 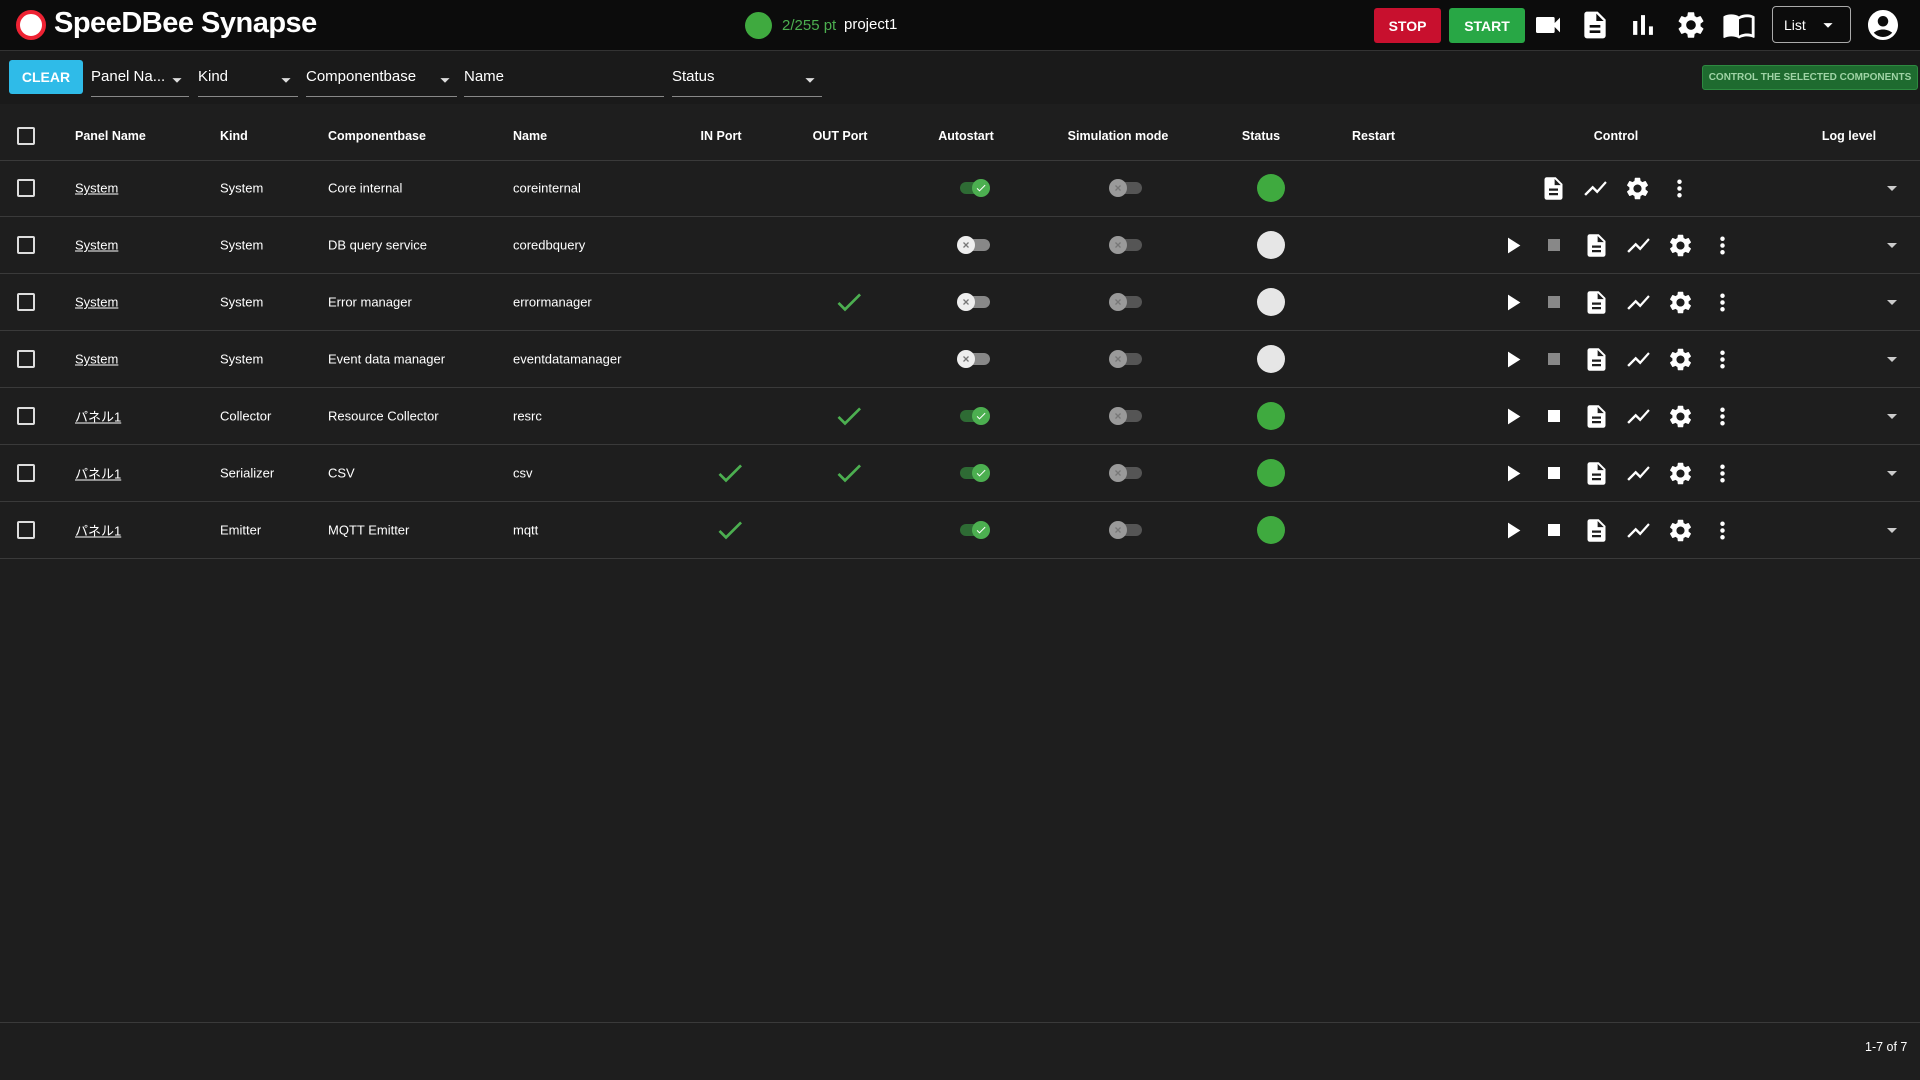 I want to click on name-filter: Name, so click(x=564, y=80).